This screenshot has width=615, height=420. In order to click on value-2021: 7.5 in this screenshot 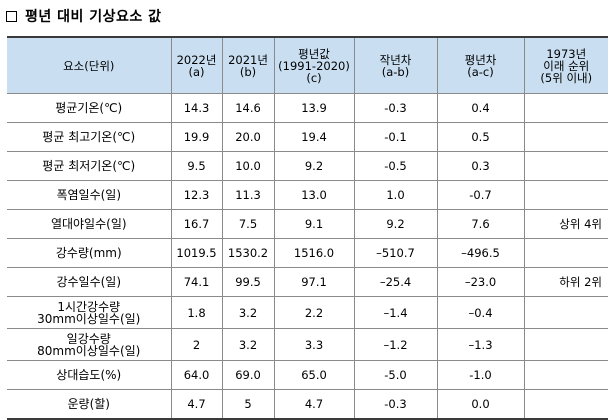, I will do `click(248, 224)`.